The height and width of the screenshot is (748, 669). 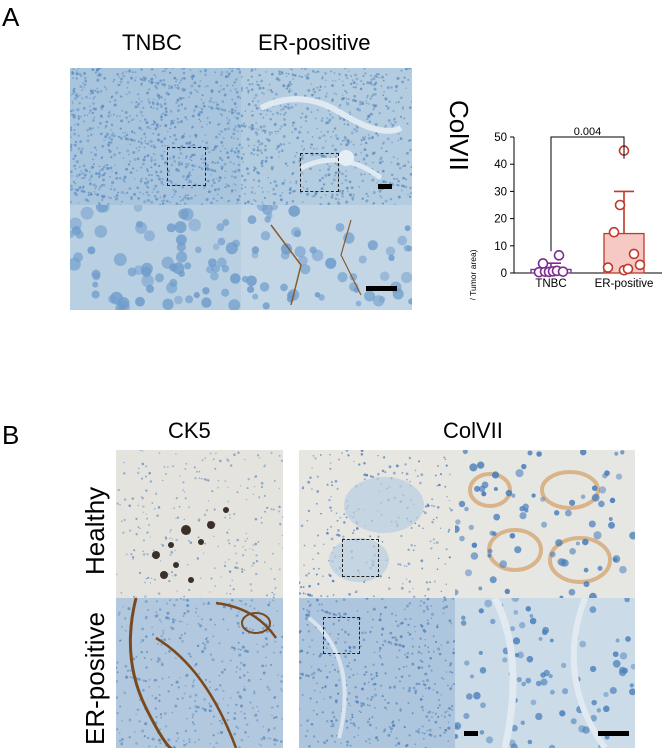 What do you see at coordinates (473, 274) in the screenshot?
I see `chart-y-axis-subtitle: (% stained / Tumor area)` at bounding box center [473, 274].